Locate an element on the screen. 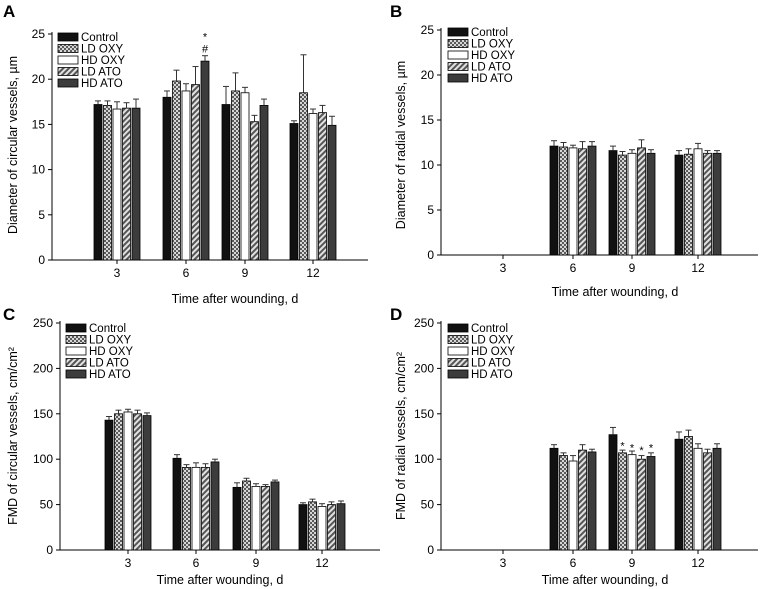  y-tick-label-b: 10 is located at coordinates (428, 165).